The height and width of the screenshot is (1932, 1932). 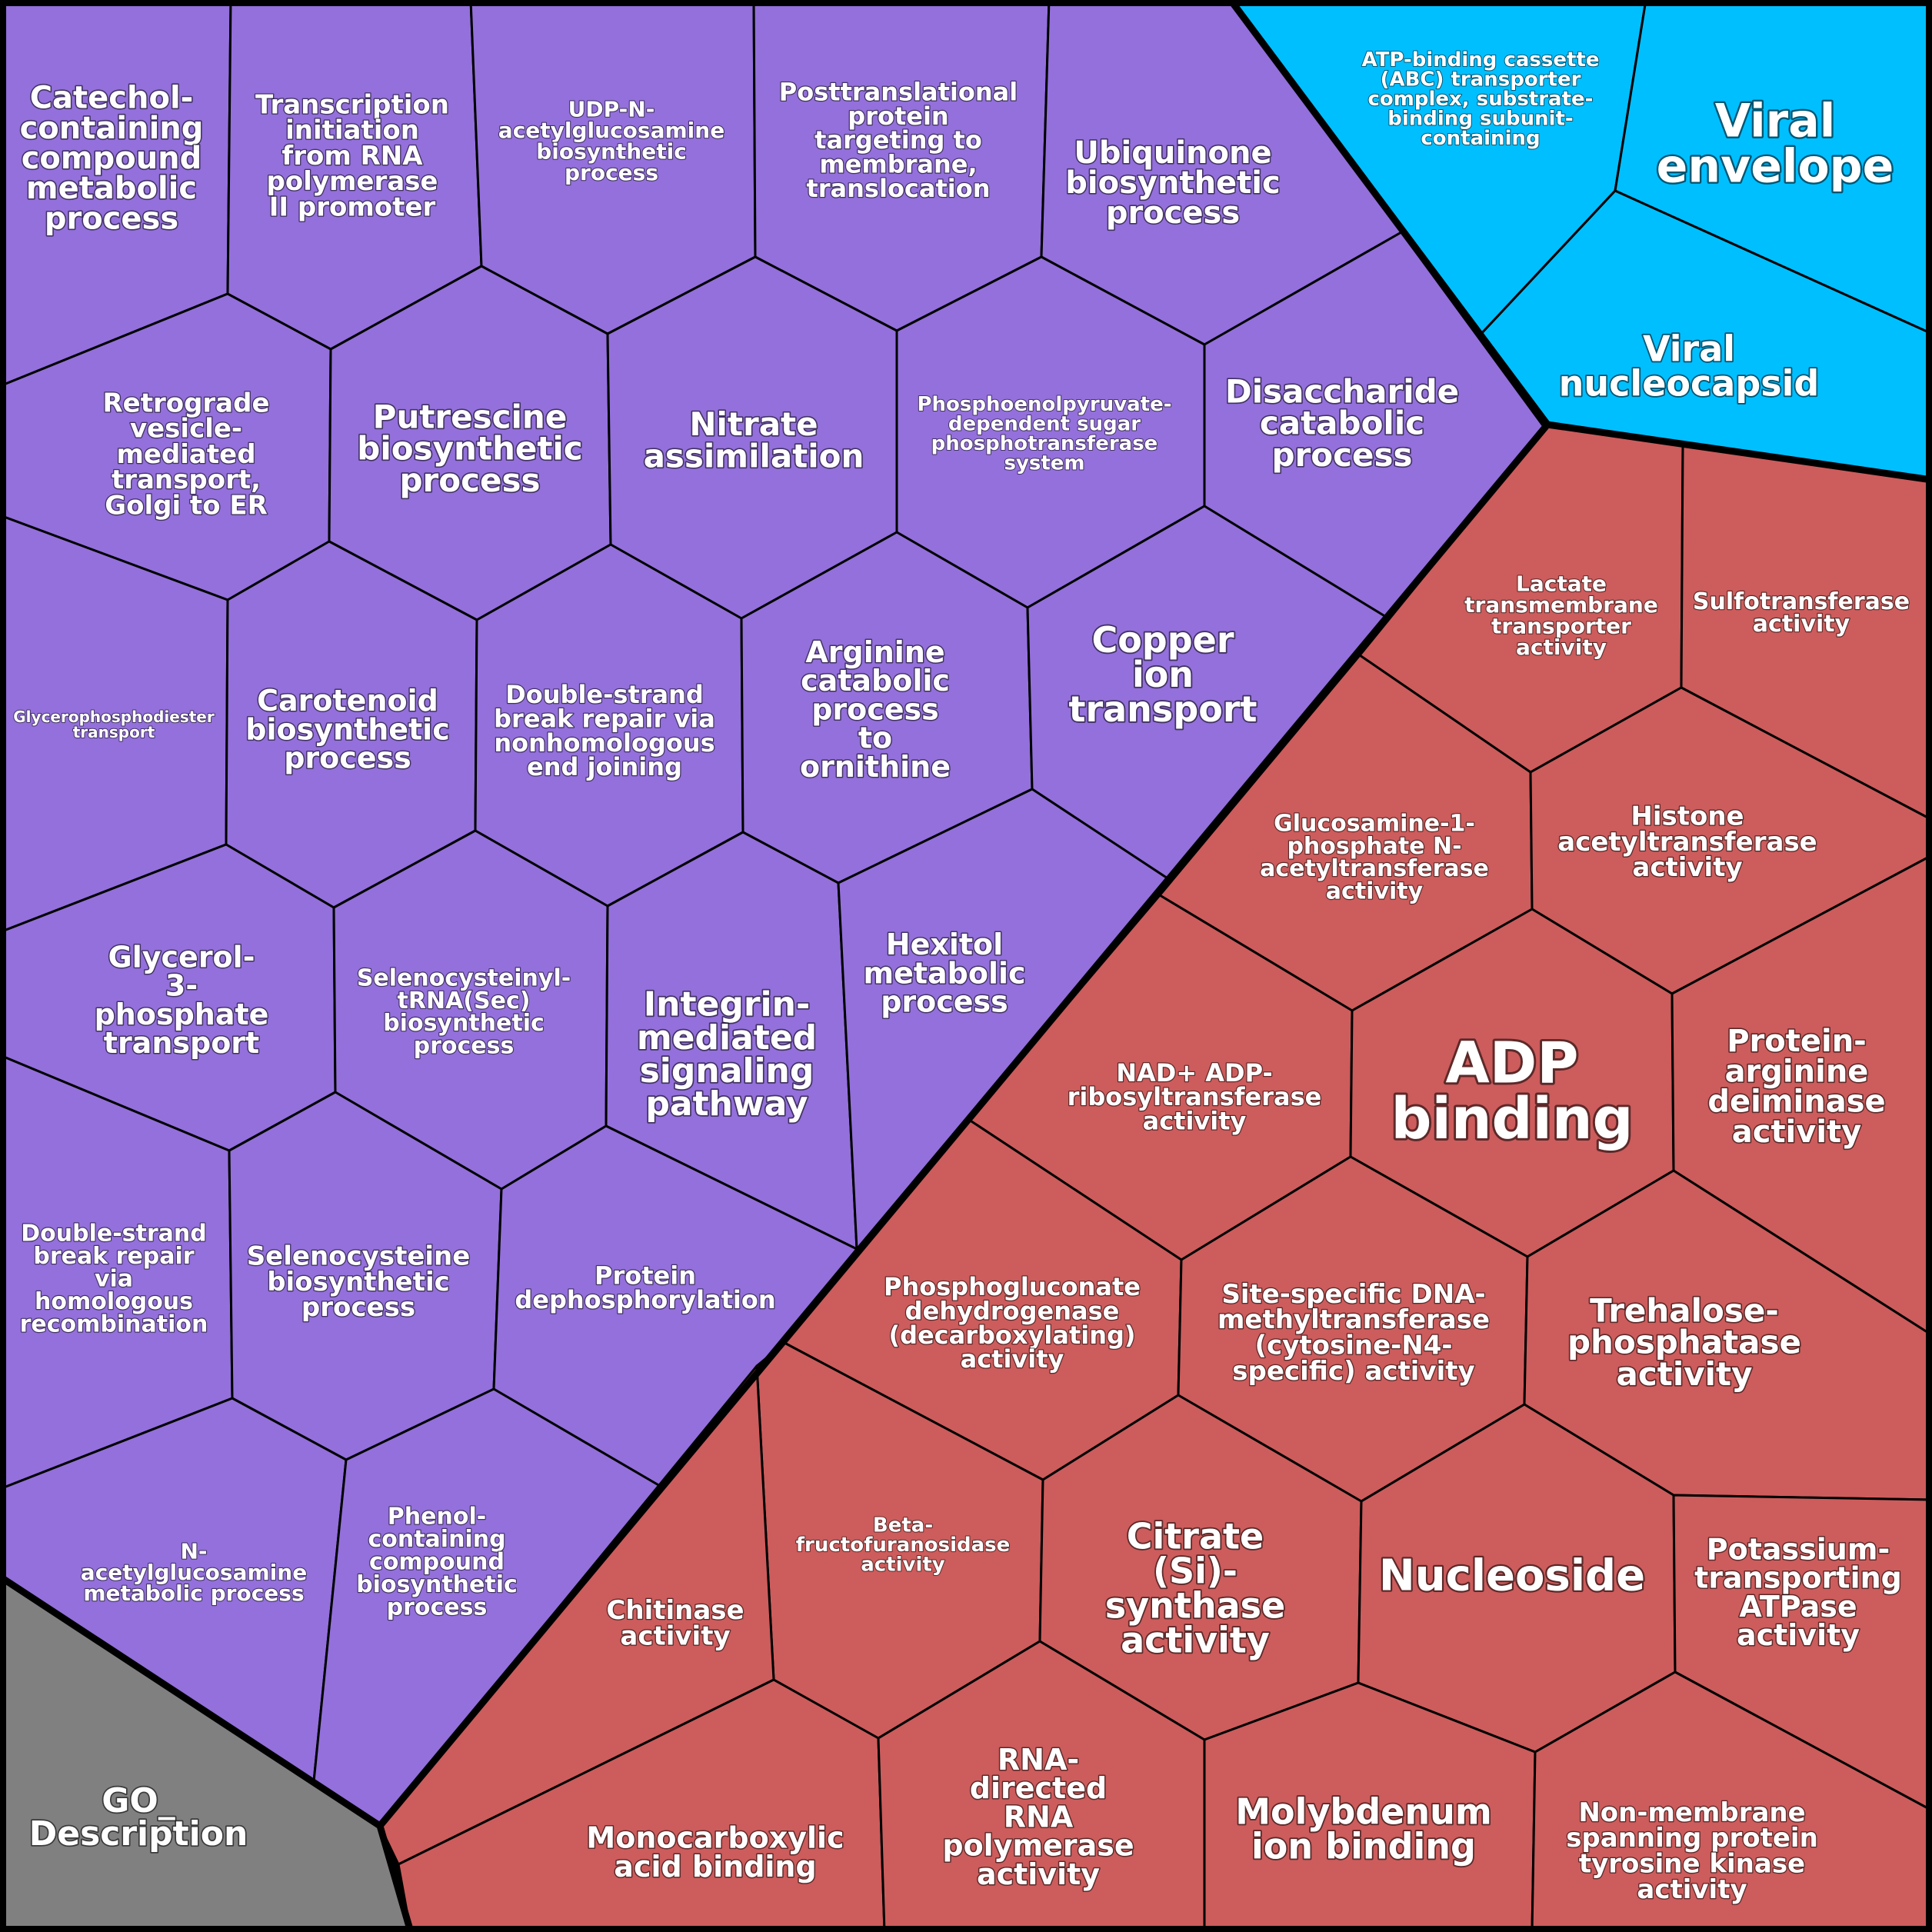 I want to click on label-ubiquinone-line: biosynthetic, so click(x=1172, y=183).